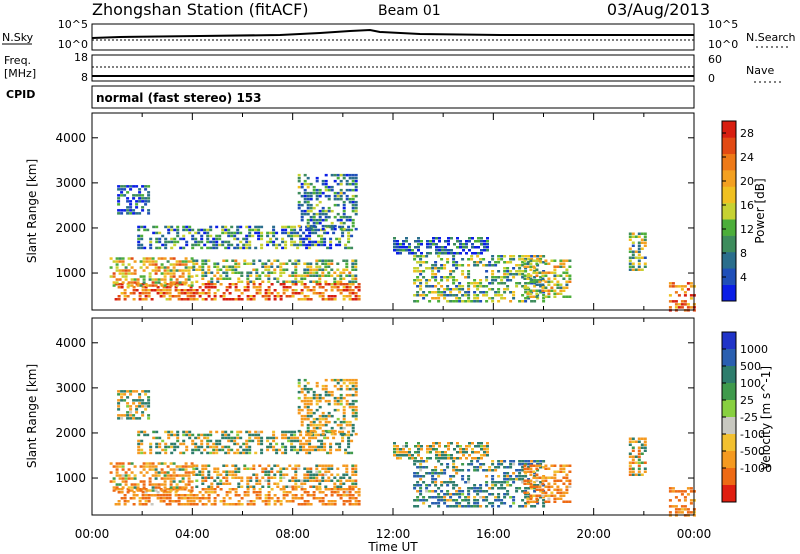  I want to click on velocity-y-axis-label: Slant Range [km], so click(32, 416).